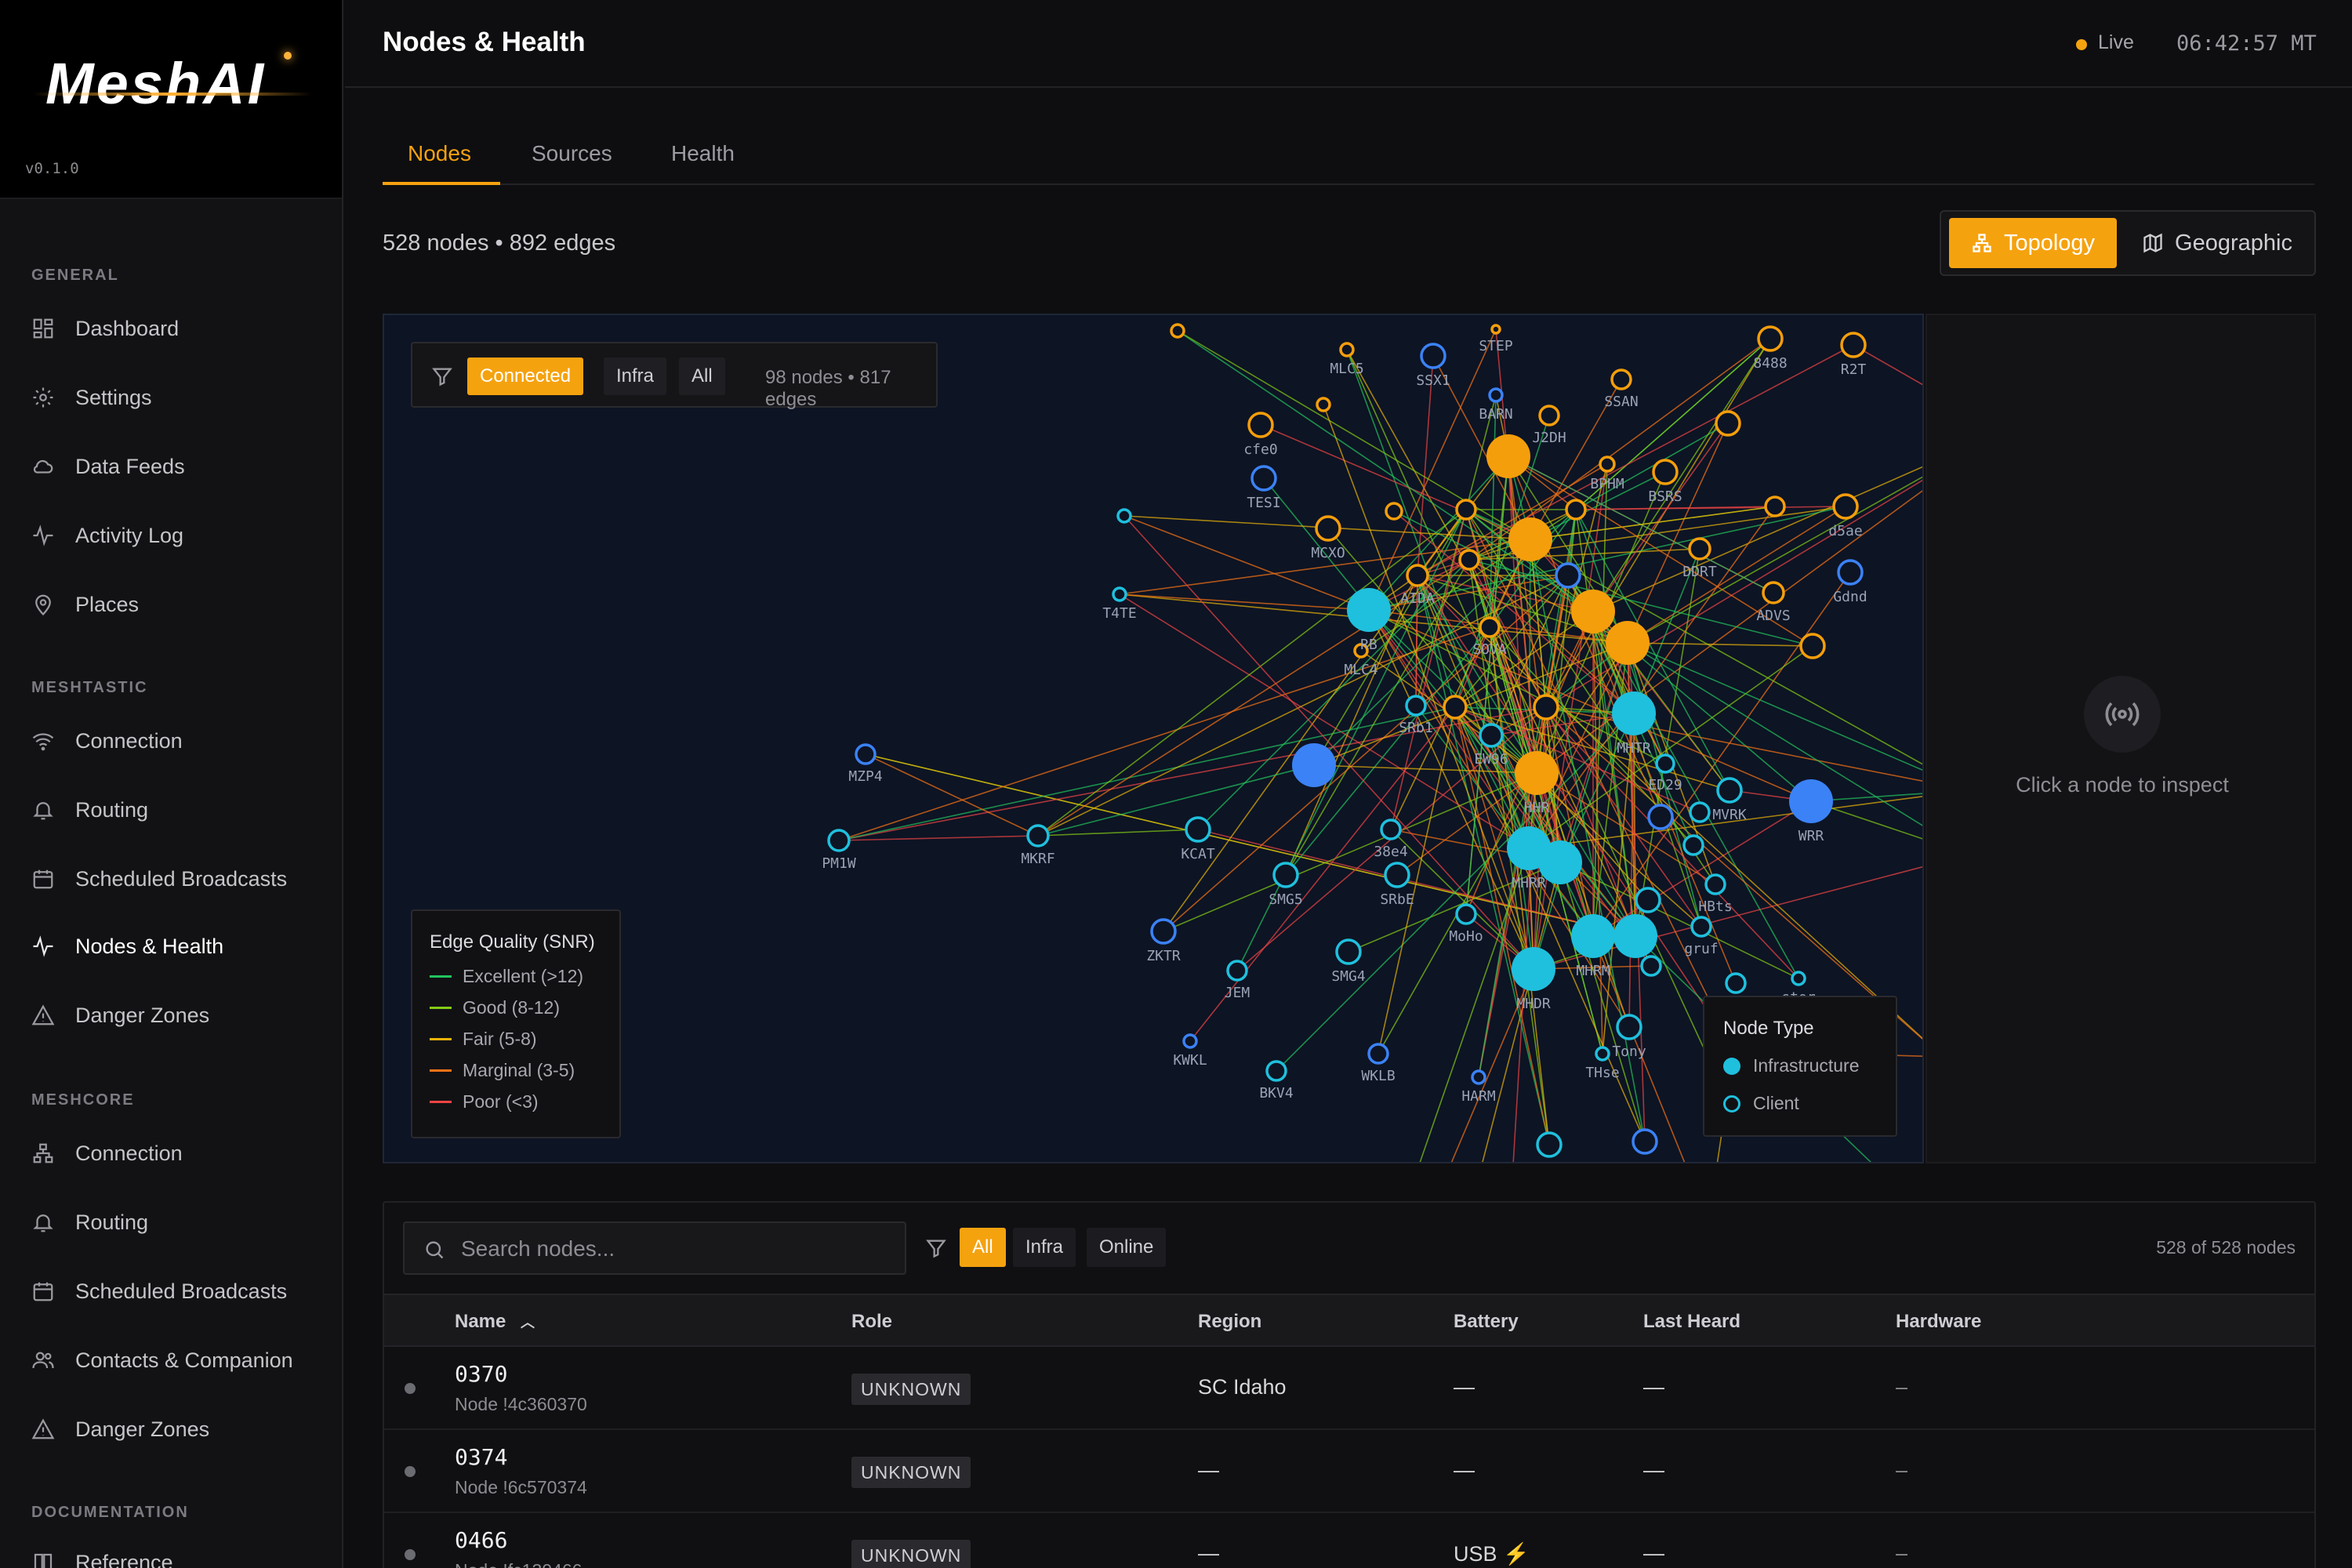 The height and width of the screenshot is (1568, 2352). Describe the element at coordinates (676, 1249) in the screenshot. I see `search-input` at that location.